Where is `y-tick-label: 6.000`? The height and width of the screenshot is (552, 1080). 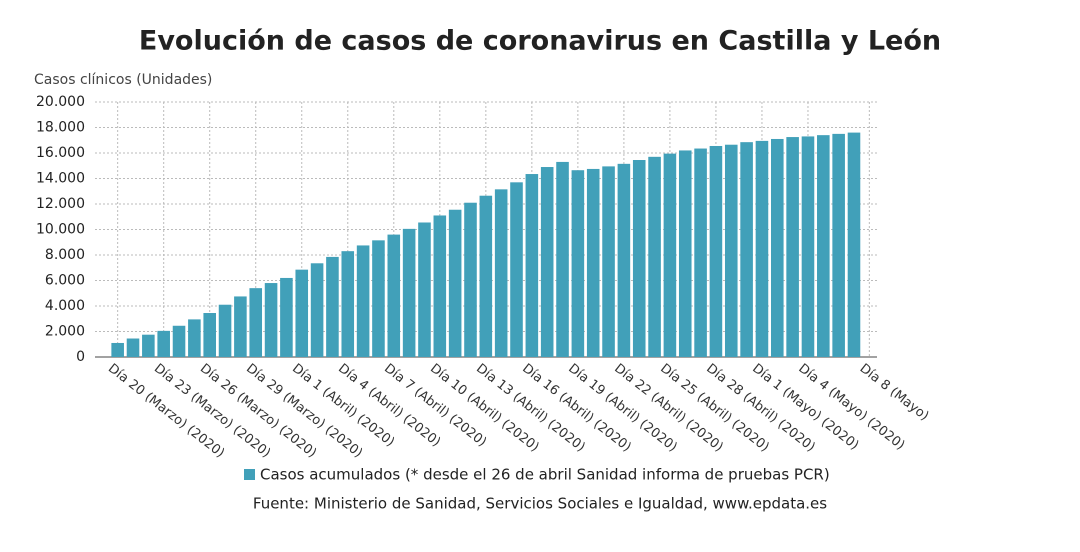 y-tick-label: 6.000 is located at coordinates (65, 281).